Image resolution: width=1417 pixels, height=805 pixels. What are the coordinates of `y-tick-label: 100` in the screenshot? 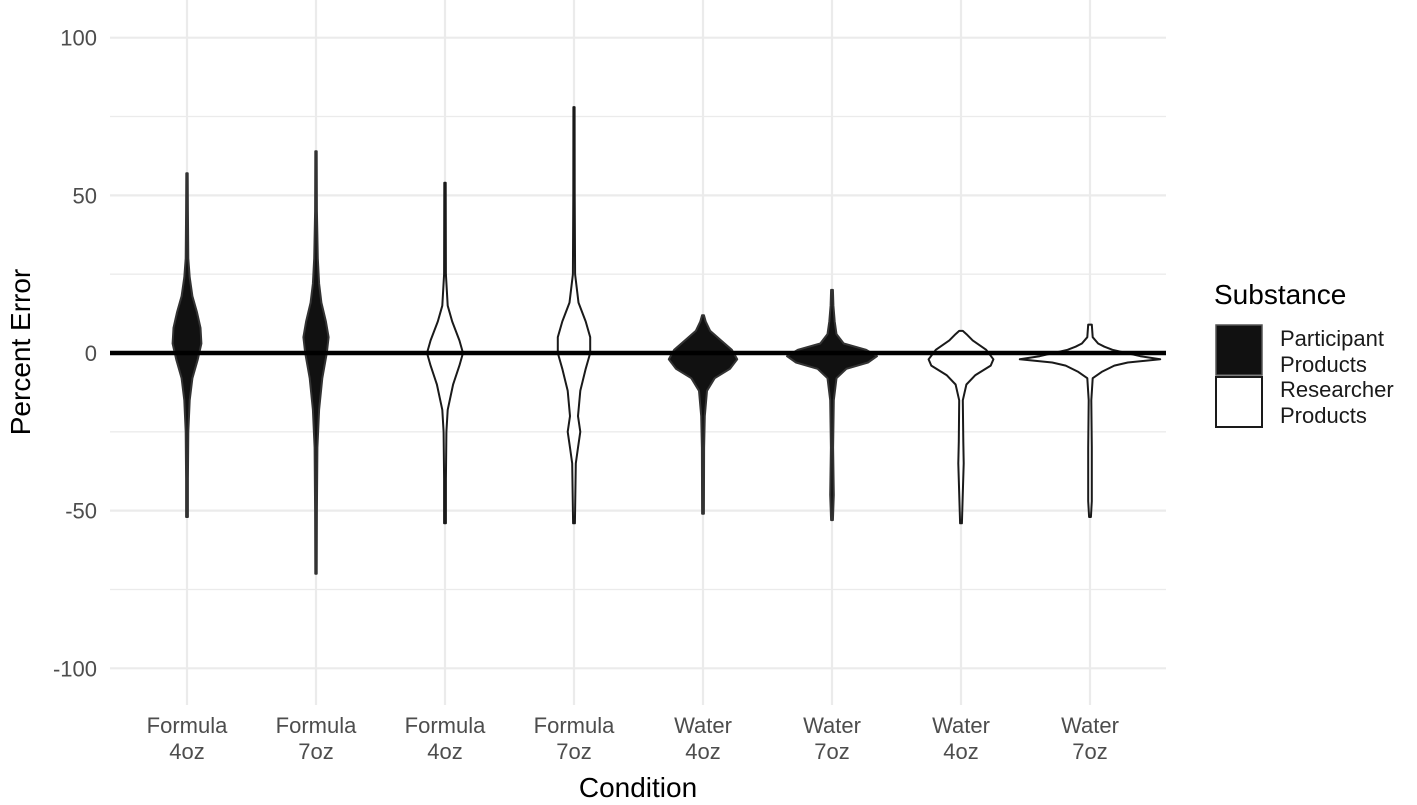 It's located at (78, 38).